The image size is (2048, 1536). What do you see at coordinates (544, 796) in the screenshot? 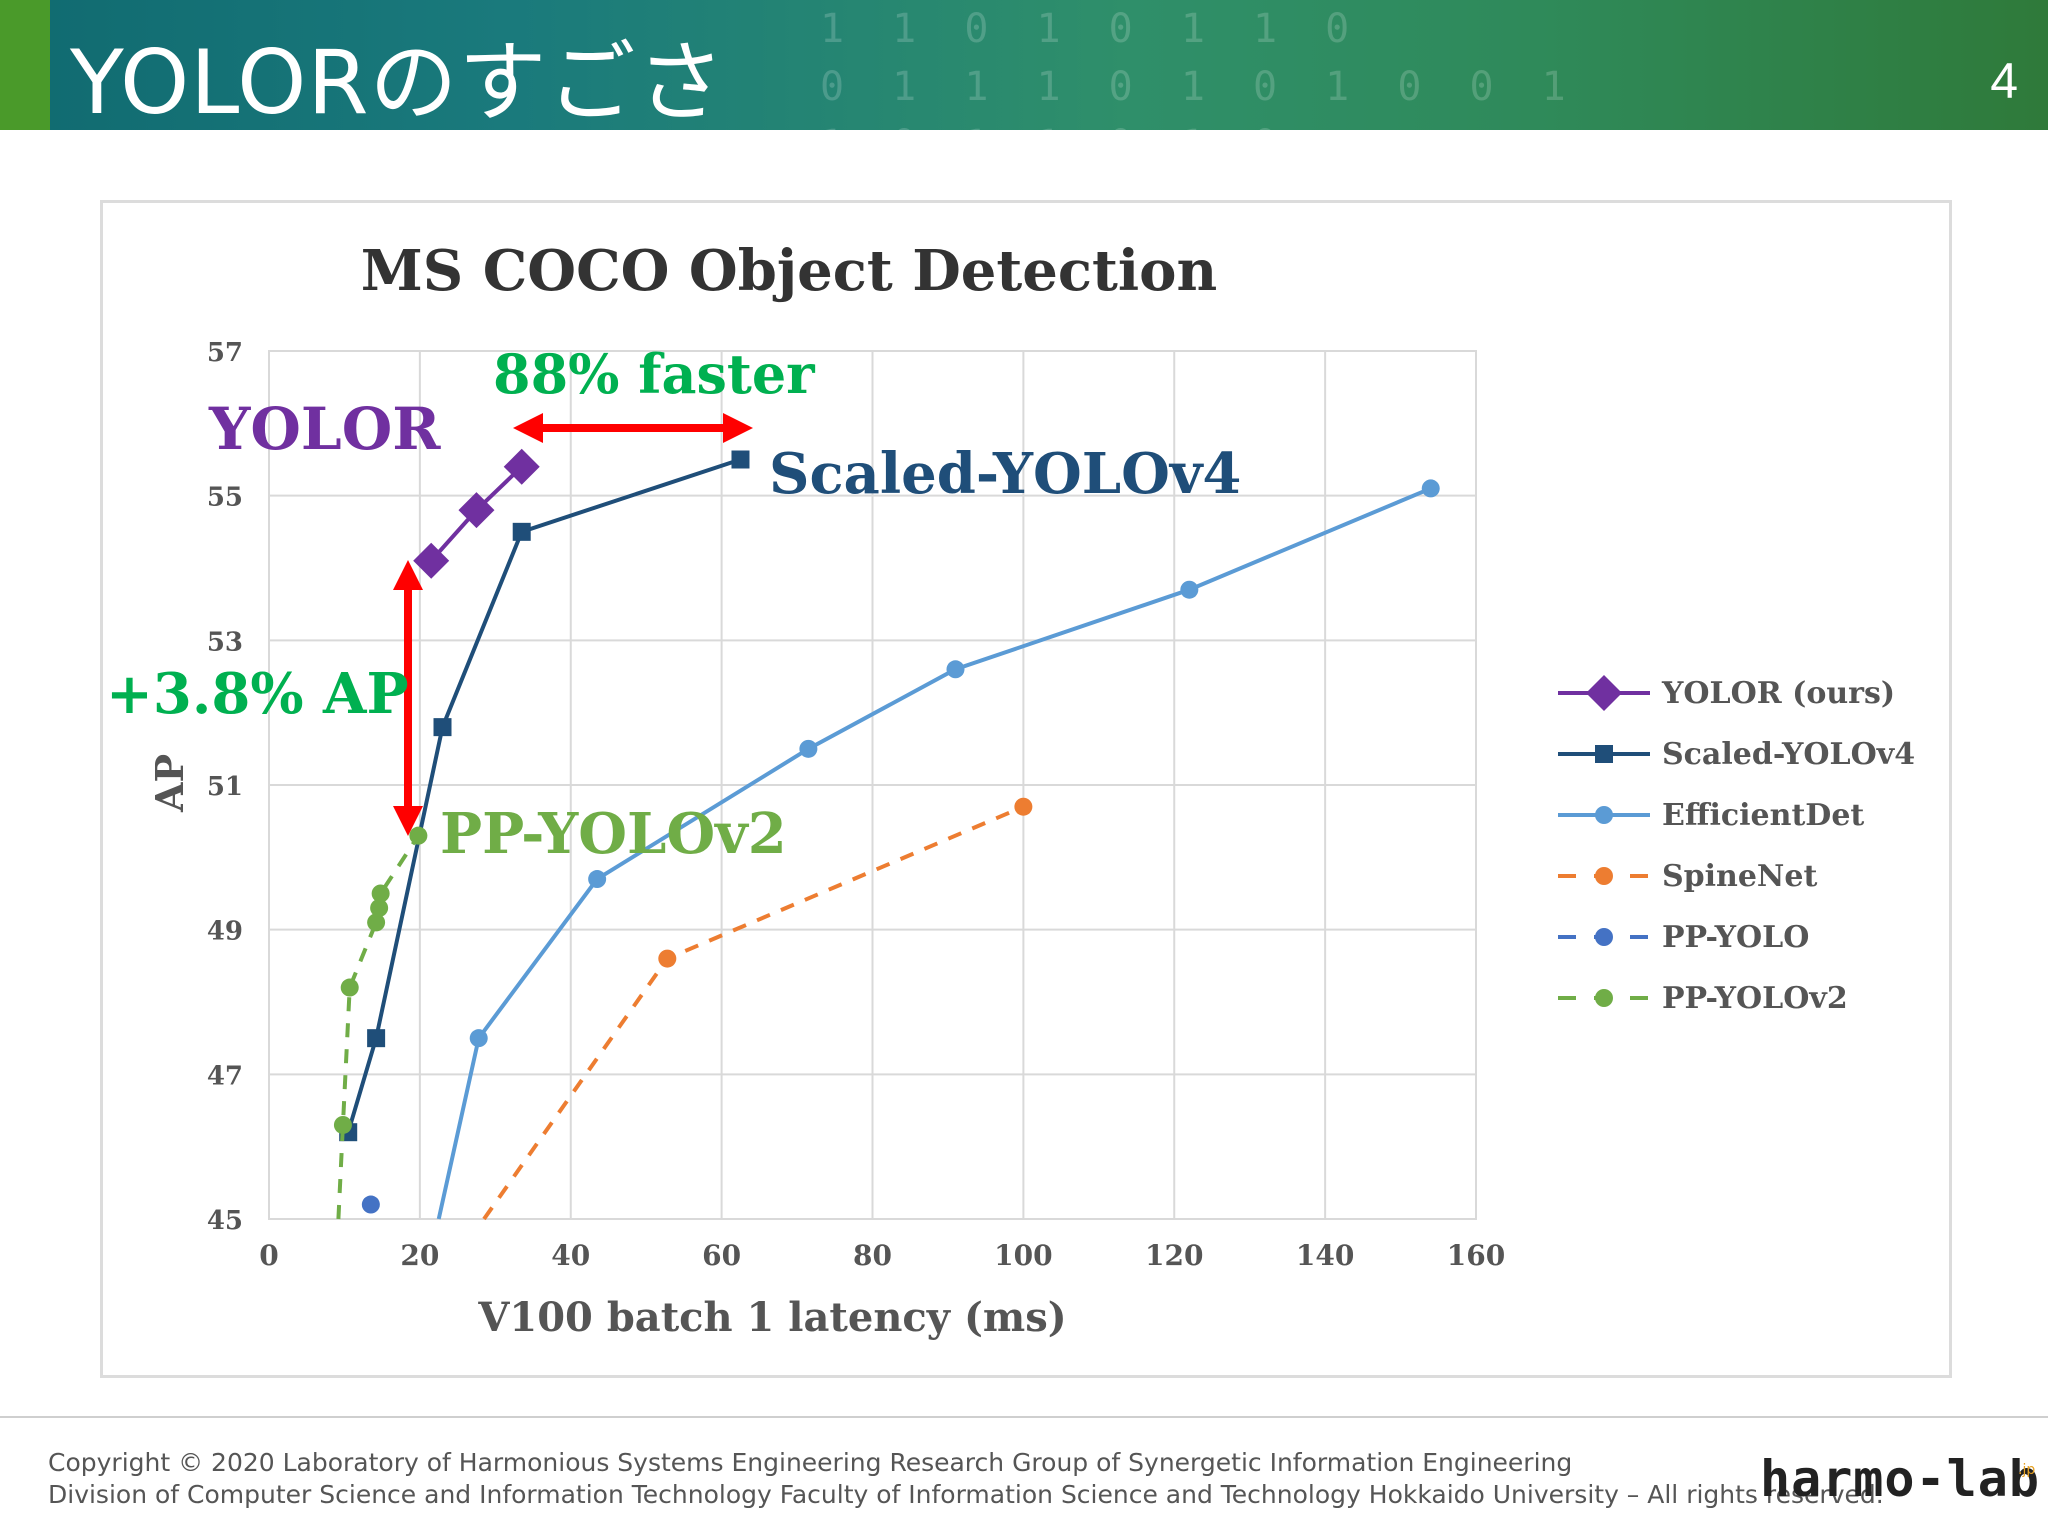
I see `series-scaled-yolov4` at bounding box center [544, 796].